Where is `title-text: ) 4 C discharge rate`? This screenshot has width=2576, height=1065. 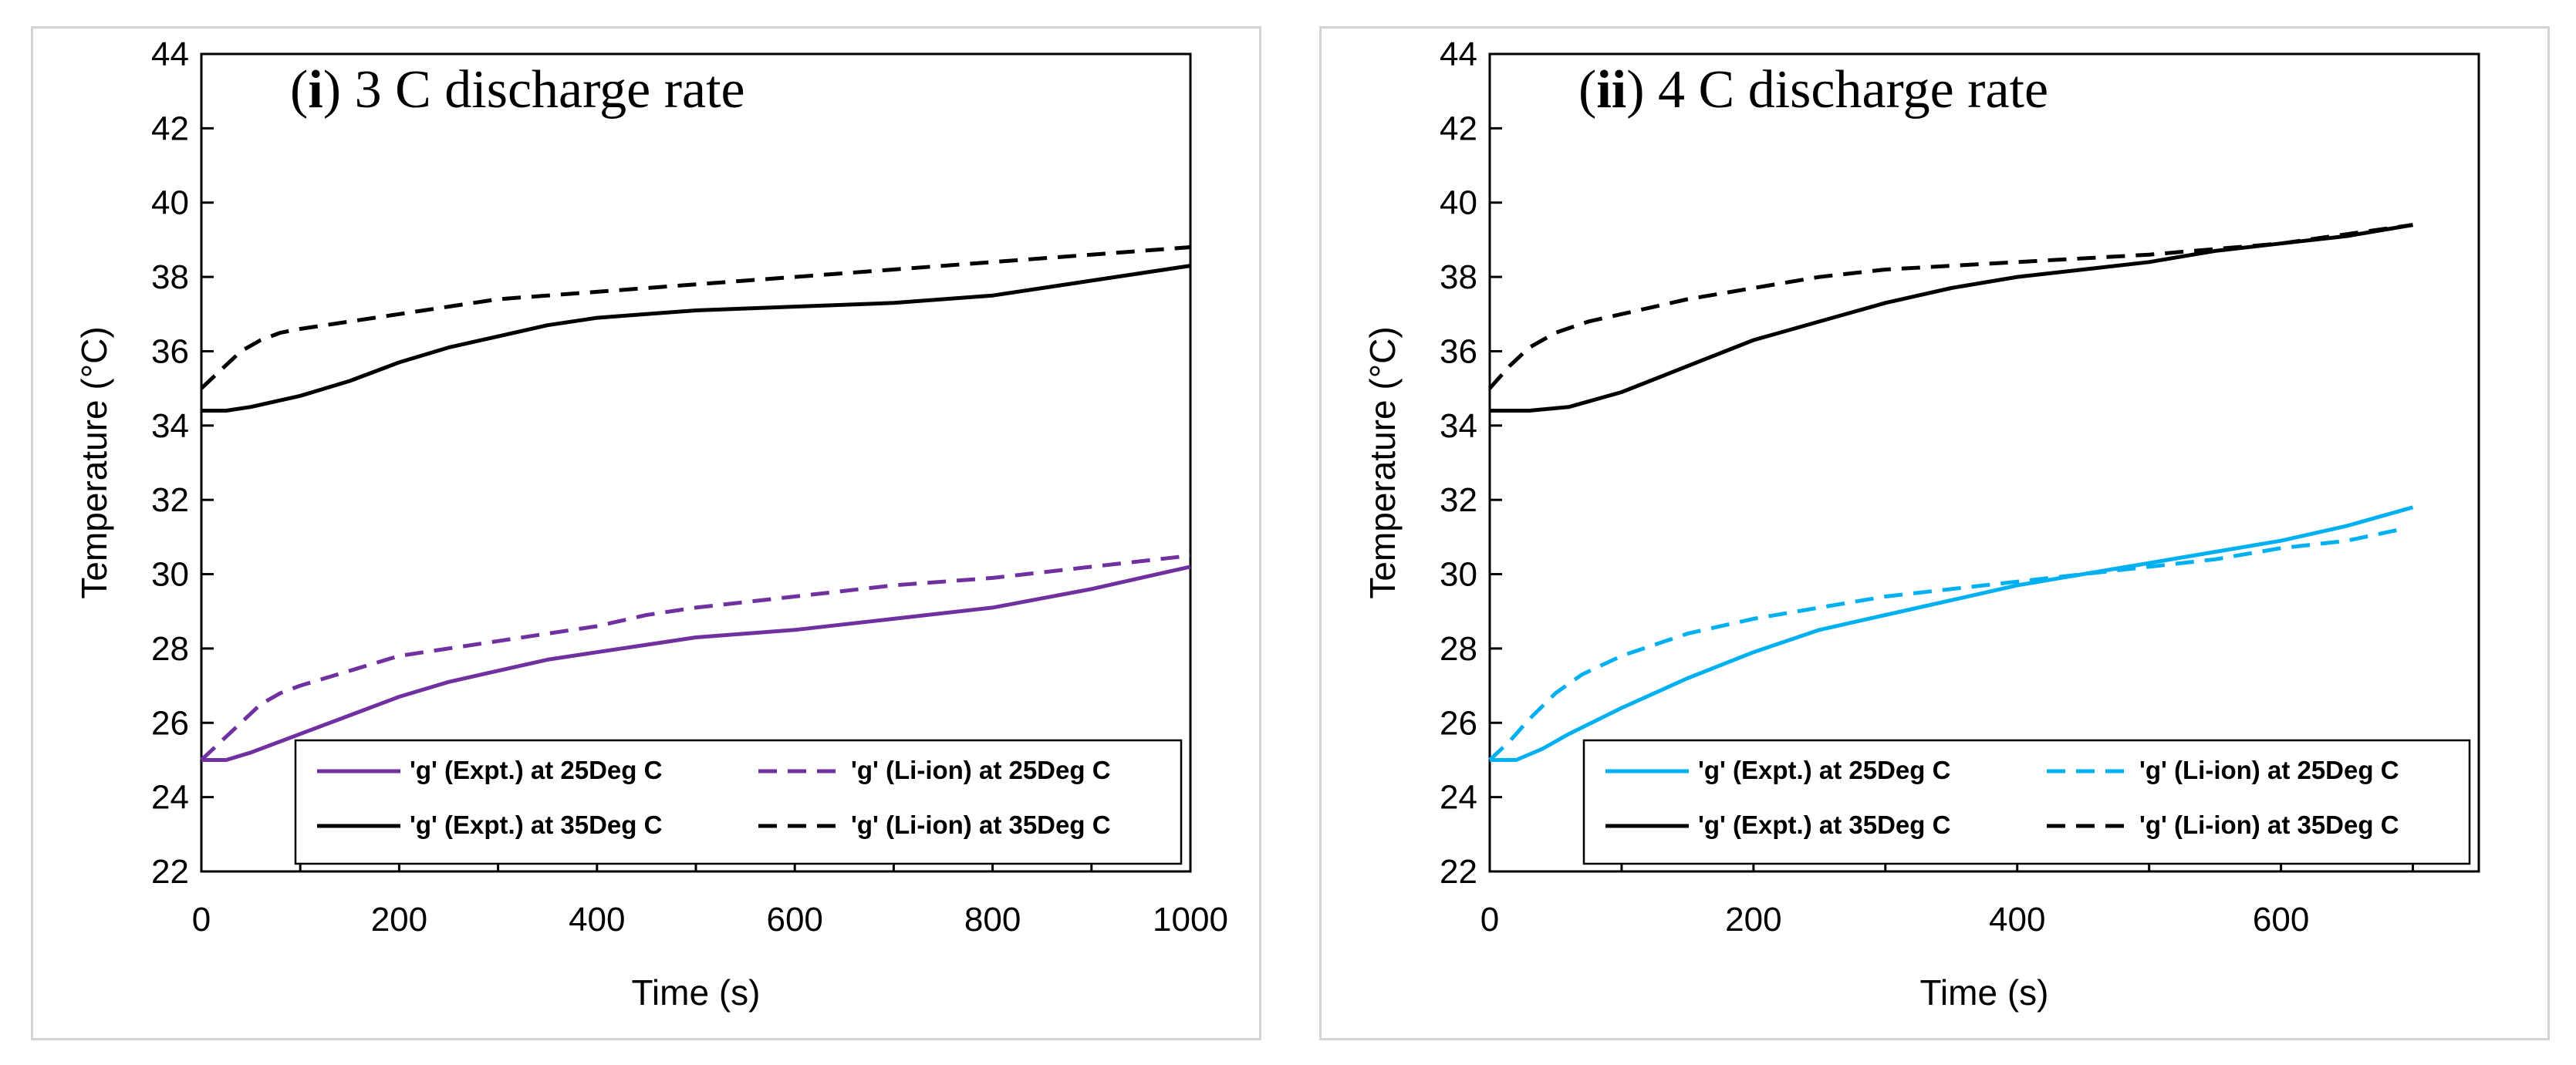 title-text: ) 4 C discharge rate is located at coordinates (1837, 90).